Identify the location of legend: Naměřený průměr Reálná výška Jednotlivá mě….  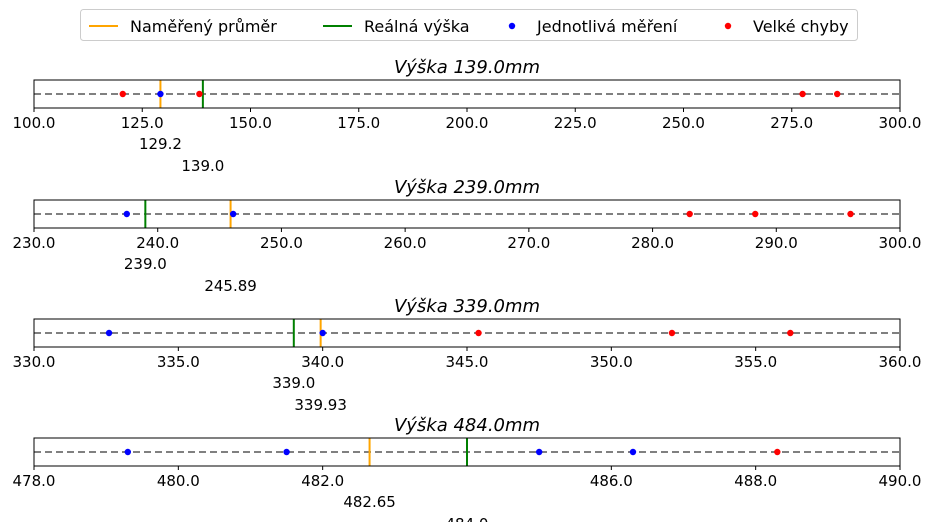
(469, 25).